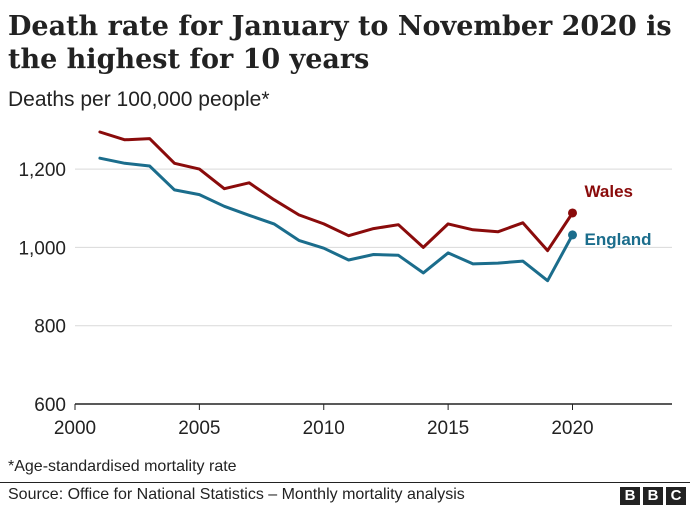  I want to click on chart-subtitle: Deaths per 100,000 people*, so click(139, 99).